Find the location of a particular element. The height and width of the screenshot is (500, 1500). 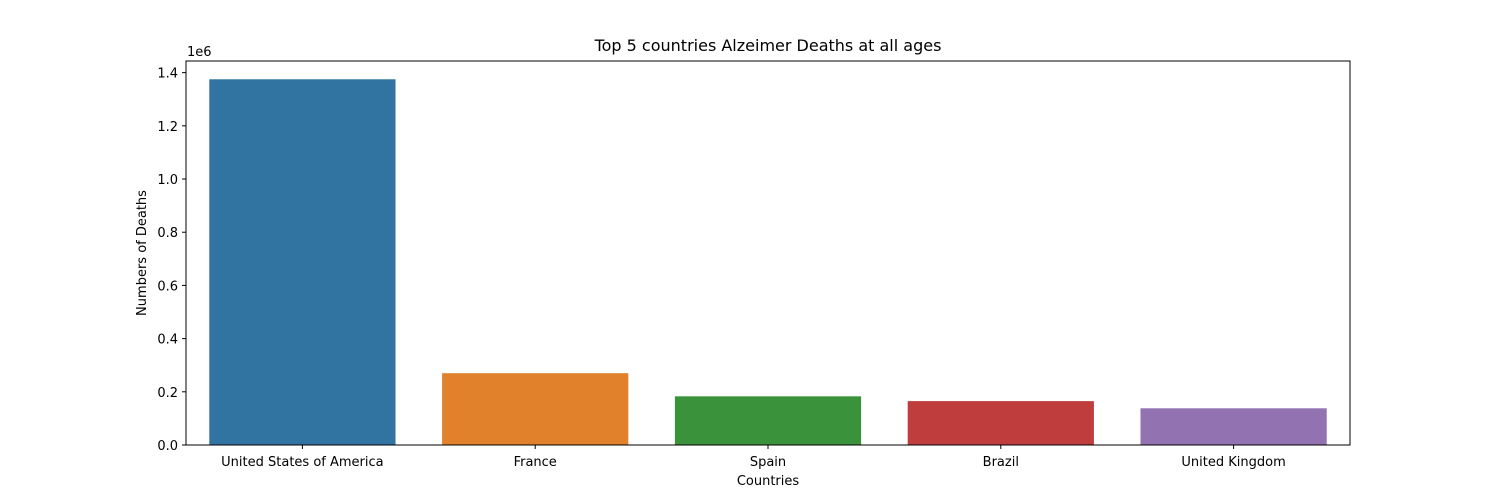

bar-france is located at coordinates (535, 409).